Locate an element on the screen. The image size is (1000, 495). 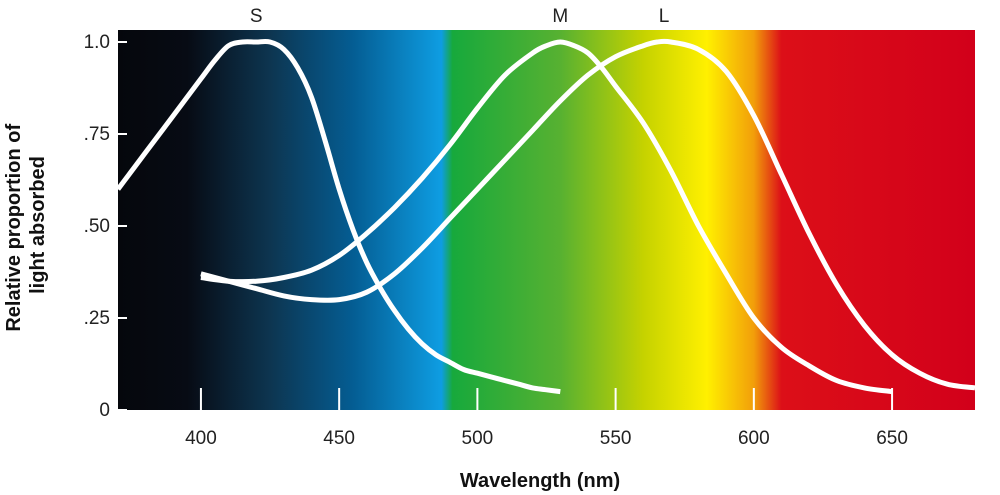
x-tick-label: 550 is located at coordinates (616, 438).